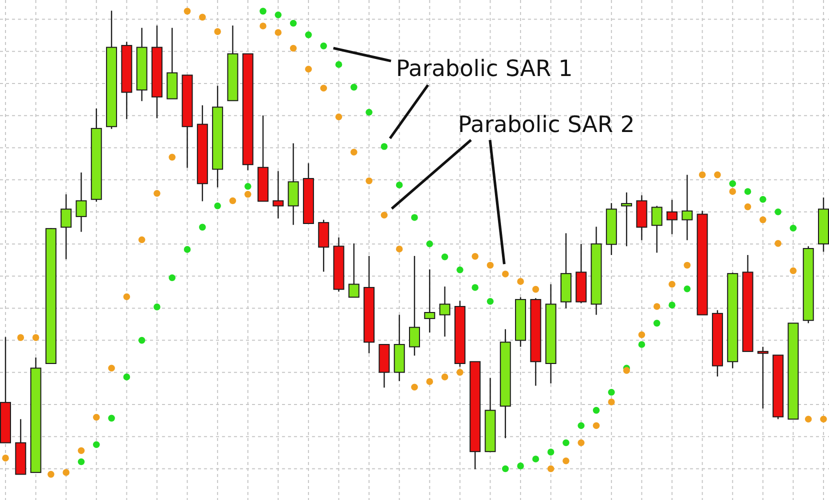  Describe the element at coordinates (546, 125) in the screenshot. I see `text: Parabolic SAR 2` at that location.